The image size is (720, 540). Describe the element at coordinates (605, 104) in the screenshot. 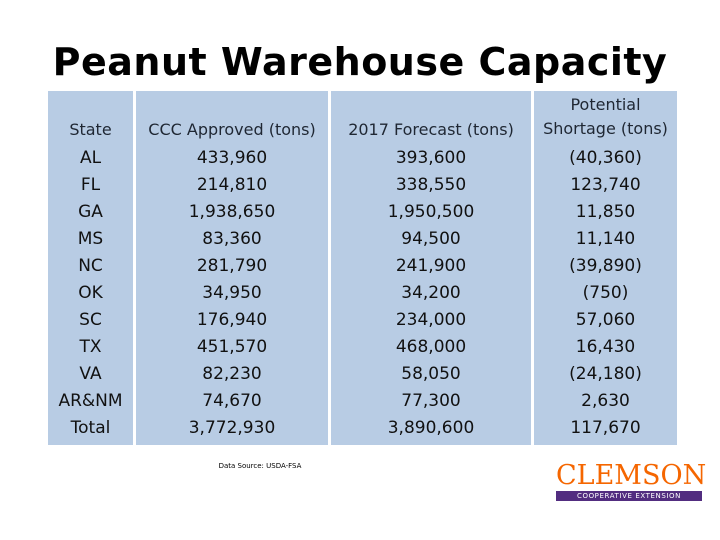

I see `column-header-shortage-line1: Potential` at that location.